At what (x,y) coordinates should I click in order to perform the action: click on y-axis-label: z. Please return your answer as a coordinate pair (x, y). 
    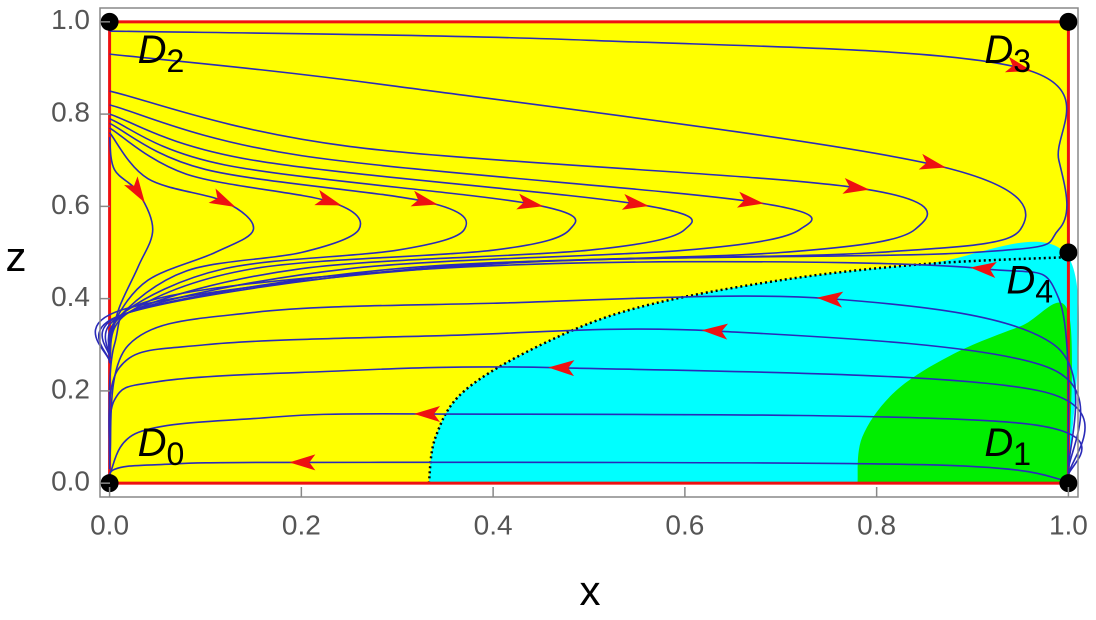
    Looking at the image, I should click on (16, 256).